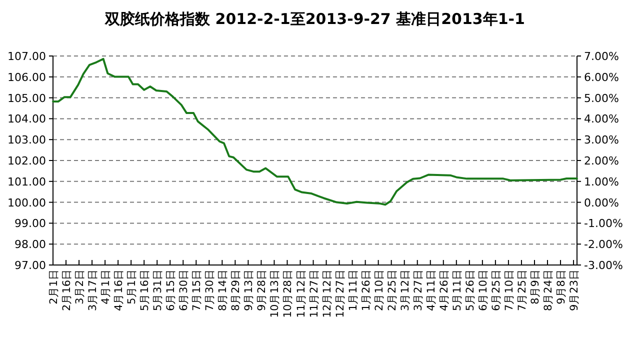 The height and width of the screenshot is (341, 627). What do you see at coordinates (366, 290) in the screenshot?
I see `x-tick-label: 1月26日` at bounding box center [366, 290].